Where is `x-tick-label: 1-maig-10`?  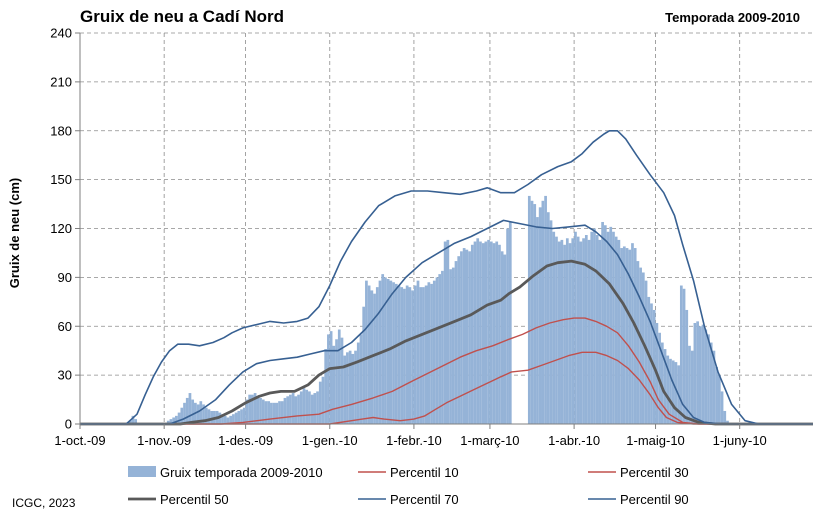
x-tick-label: 1-maig-10 is located at coordinates (655, 440).